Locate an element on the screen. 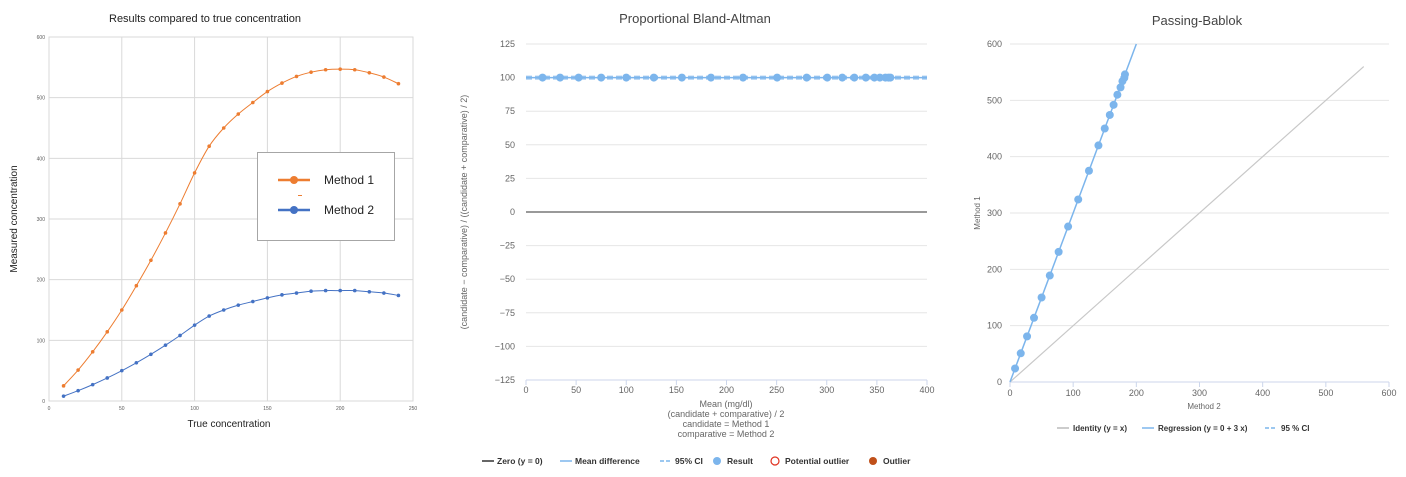 This screenshot has width=1406, height=477. y-tick-label: 400 is located at coordinates (994, 157).